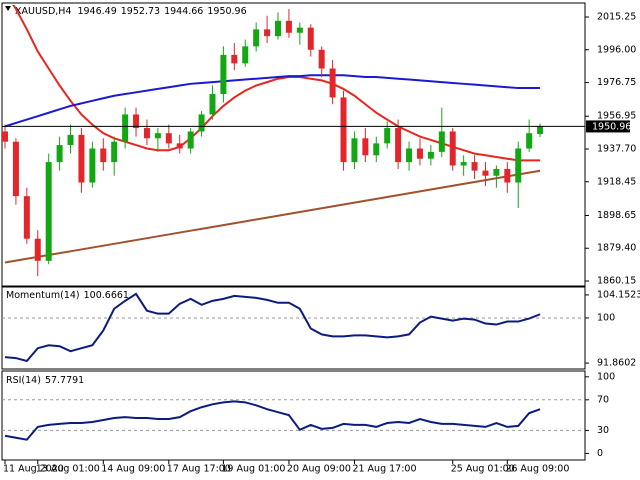 The width and height of the screenshot is (640, 480). Describe the element at coordinates (272, 101) in the screenshot. I see `moving-average` at that location.